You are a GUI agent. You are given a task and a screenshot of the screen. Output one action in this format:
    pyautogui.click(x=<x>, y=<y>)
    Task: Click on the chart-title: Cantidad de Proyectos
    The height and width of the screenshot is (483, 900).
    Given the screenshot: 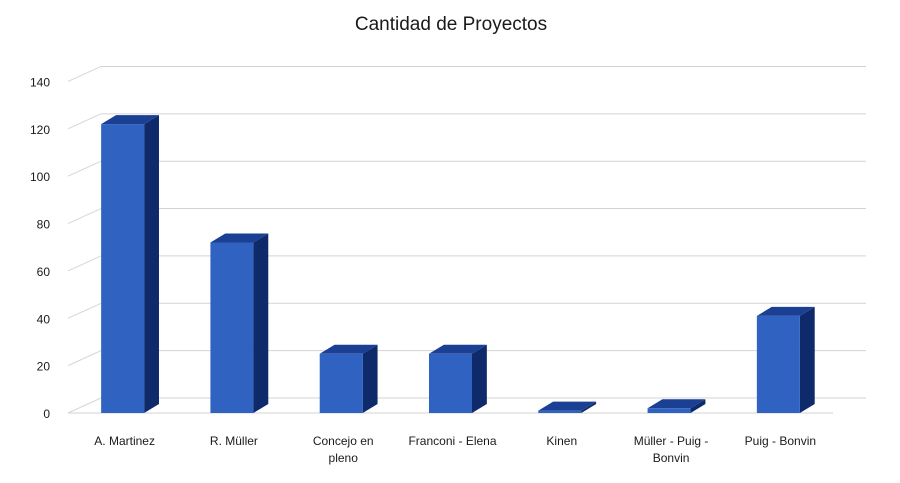 What is the action you would take?
    pyautogui.click(x=451, y=24)
    